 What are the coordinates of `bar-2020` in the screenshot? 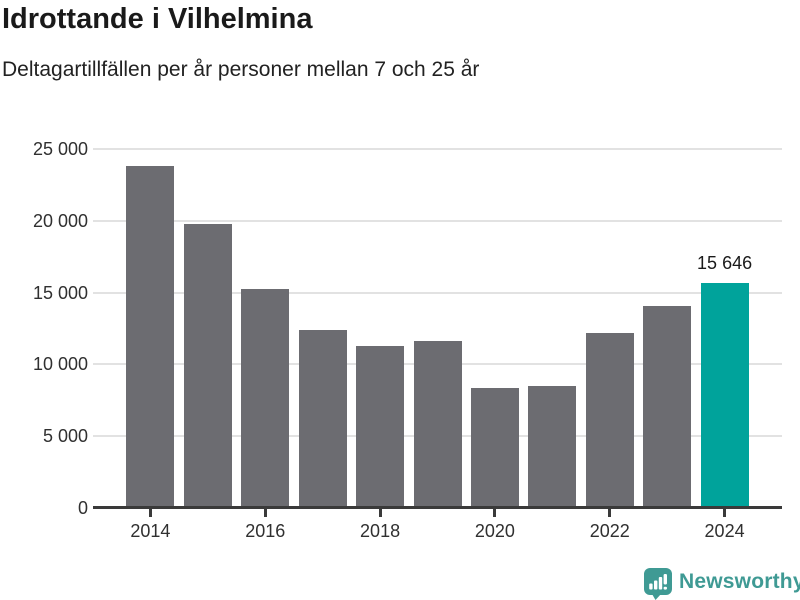 It's located at (494, 447).